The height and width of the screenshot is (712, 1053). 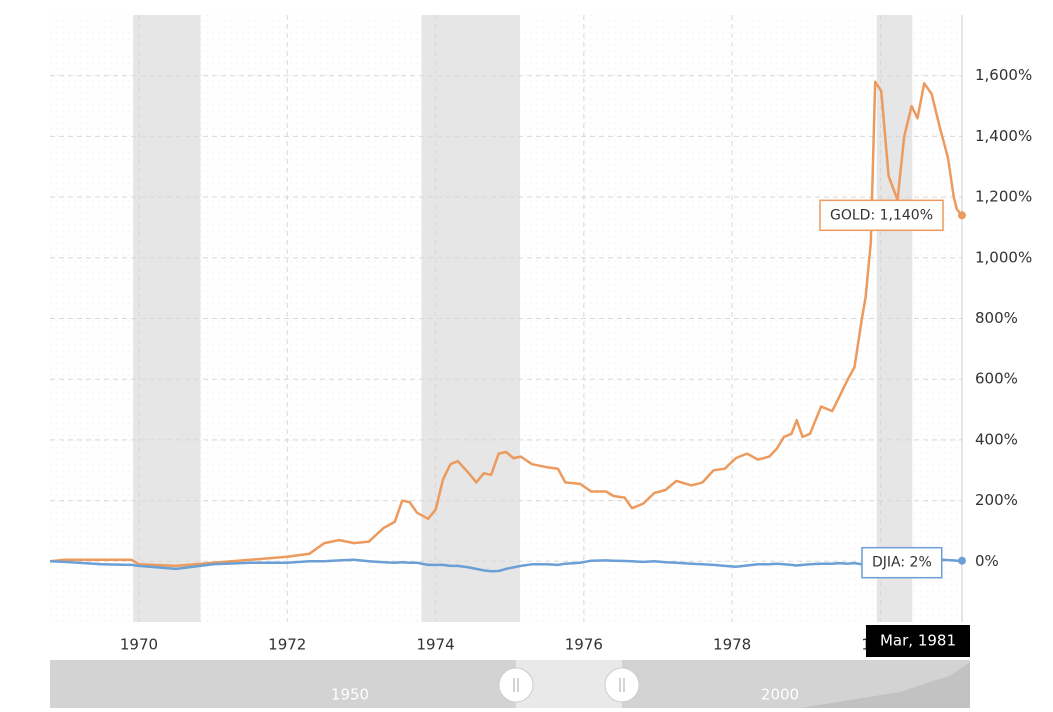 I want to click on crosshair: Mar, 1981, so click(x=918, y=641).